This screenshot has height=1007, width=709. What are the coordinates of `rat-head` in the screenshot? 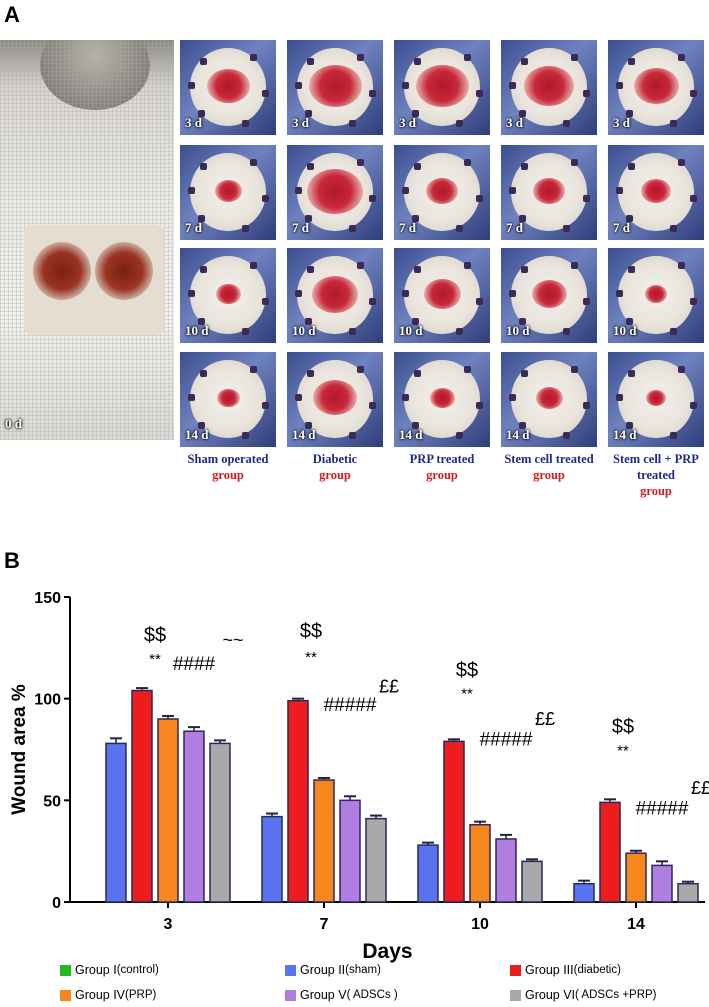 It's located at (95, 75).